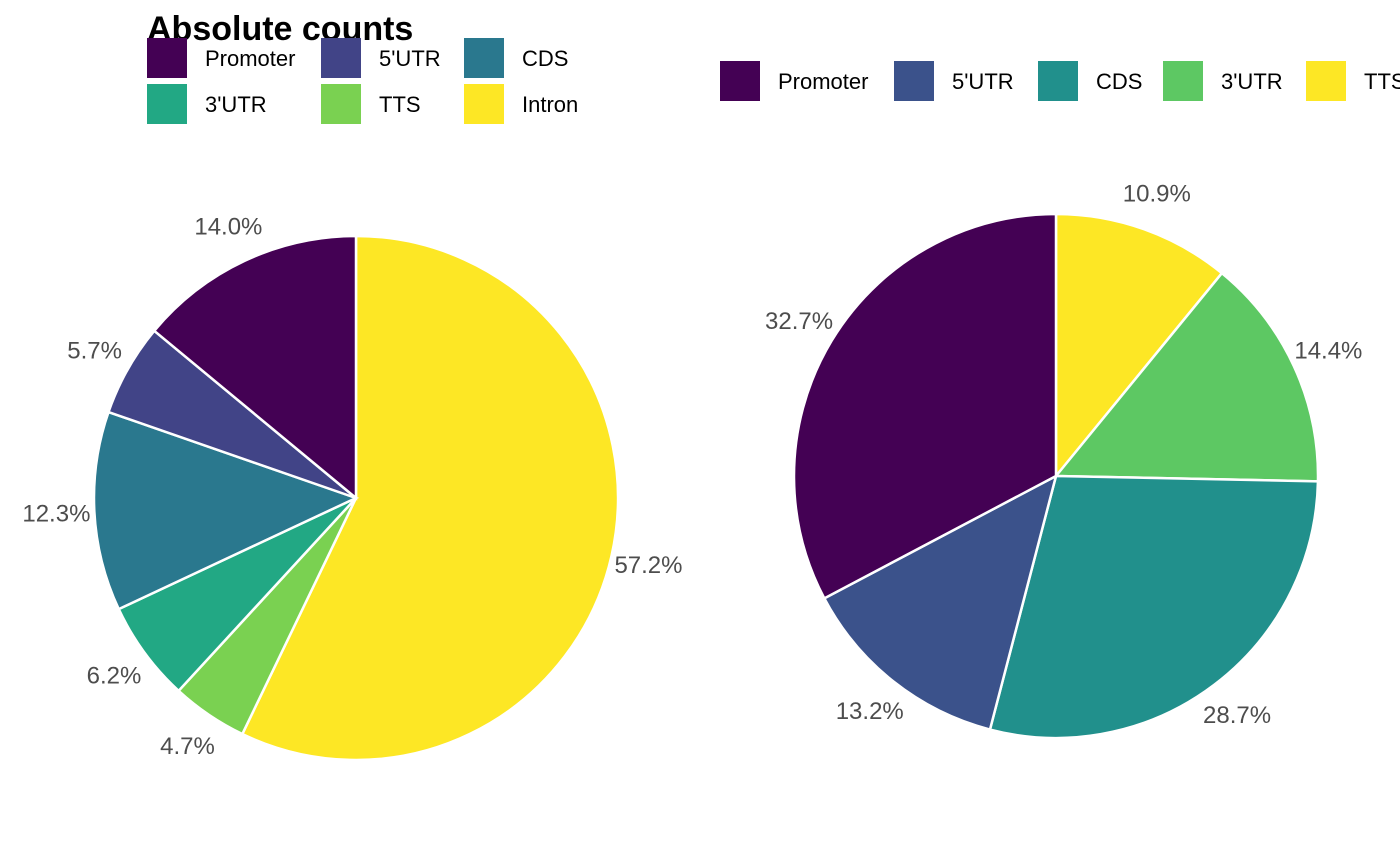 Image resolution: width=1400 pixels, height=866 pixels. What do you see at coordinates (870, 711) in the screenshot?
I see `pie-label-5utr: 13.2%` at bounding box center [870, 711].